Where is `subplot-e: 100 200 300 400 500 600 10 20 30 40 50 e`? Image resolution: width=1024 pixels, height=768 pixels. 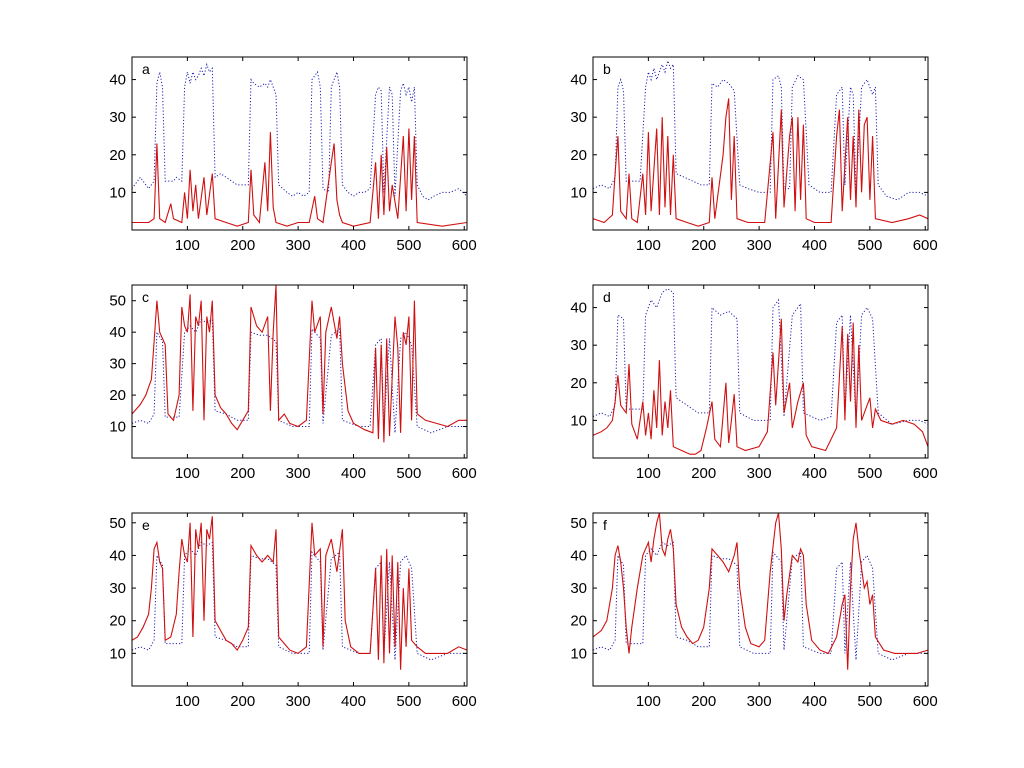 subplot-e: 100 200 300 400 500 600 10 20 30 40 50 e is located at coordinates (293, 611).